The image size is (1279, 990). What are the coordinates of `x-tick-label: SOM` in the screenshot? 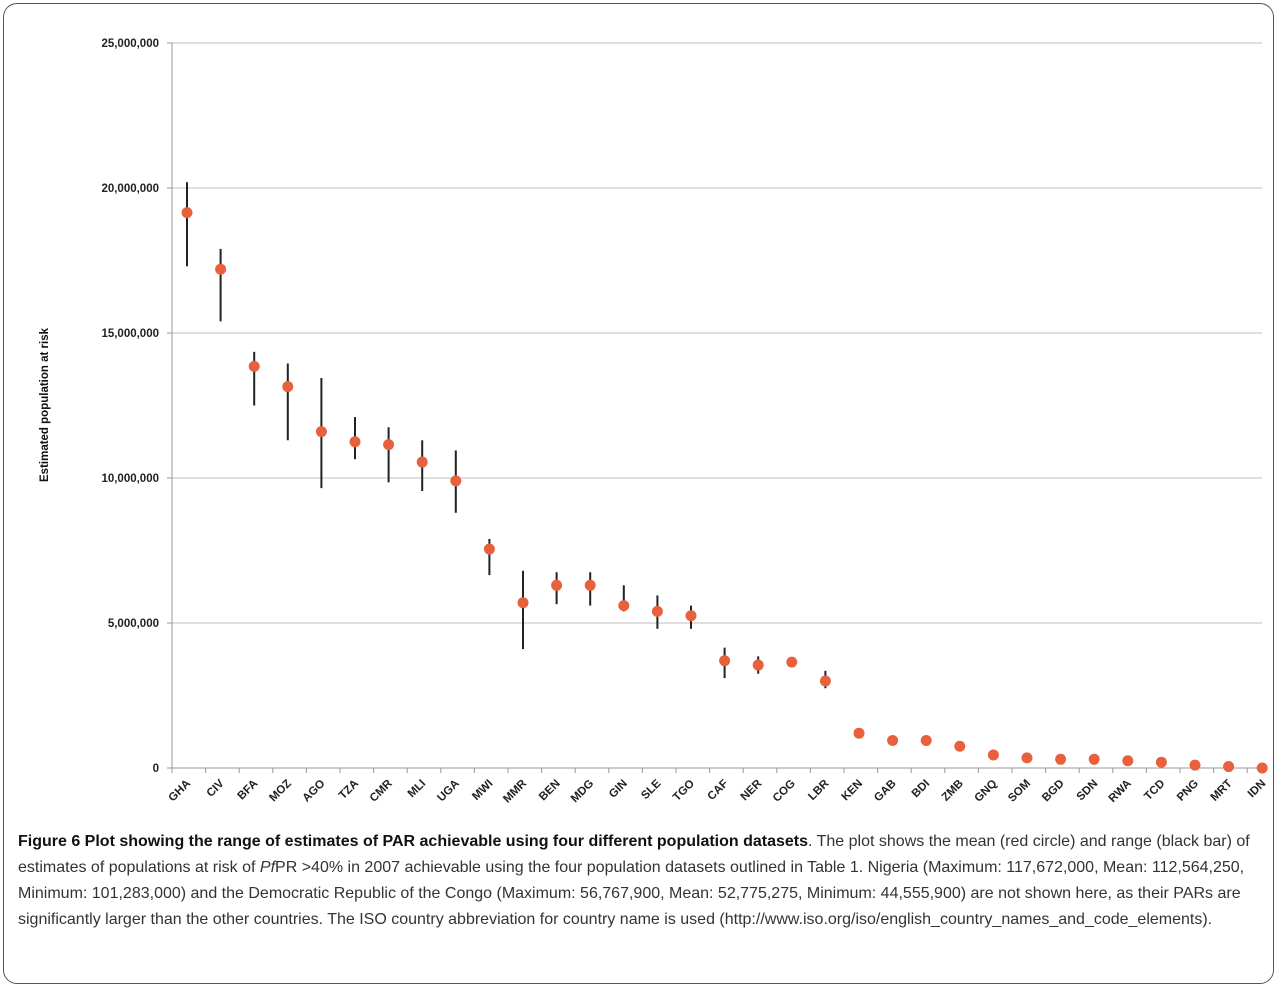 It's located at (1019, 791).